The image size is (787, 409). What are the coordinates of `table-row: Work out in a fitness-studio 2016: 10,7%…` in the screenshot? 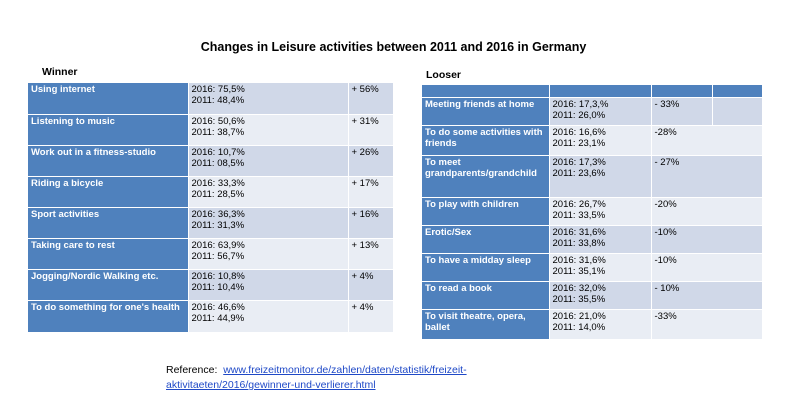 It's located at (211, 161).